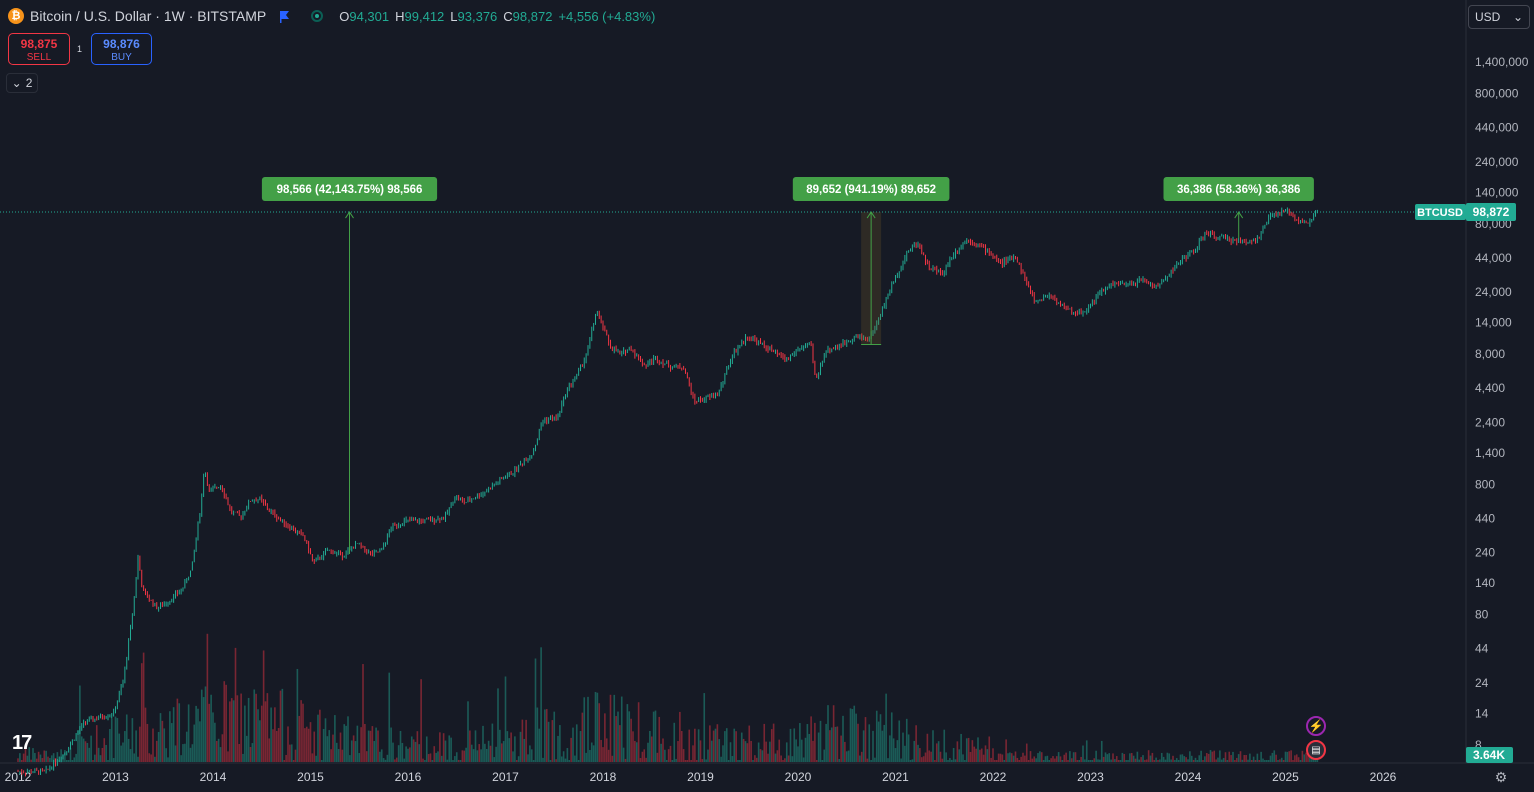  I want to click on y-tick-label: 440,000, so click(1497, 128).